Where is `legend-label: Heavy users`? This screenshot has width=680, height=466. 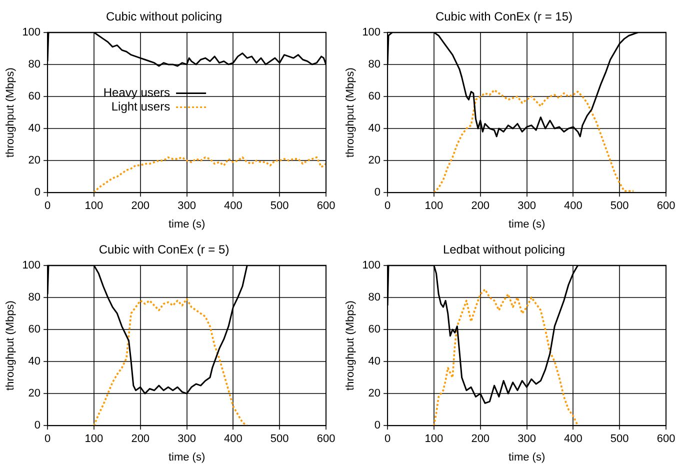
legend-label: Heavy users is located at coordinates (136, 93).